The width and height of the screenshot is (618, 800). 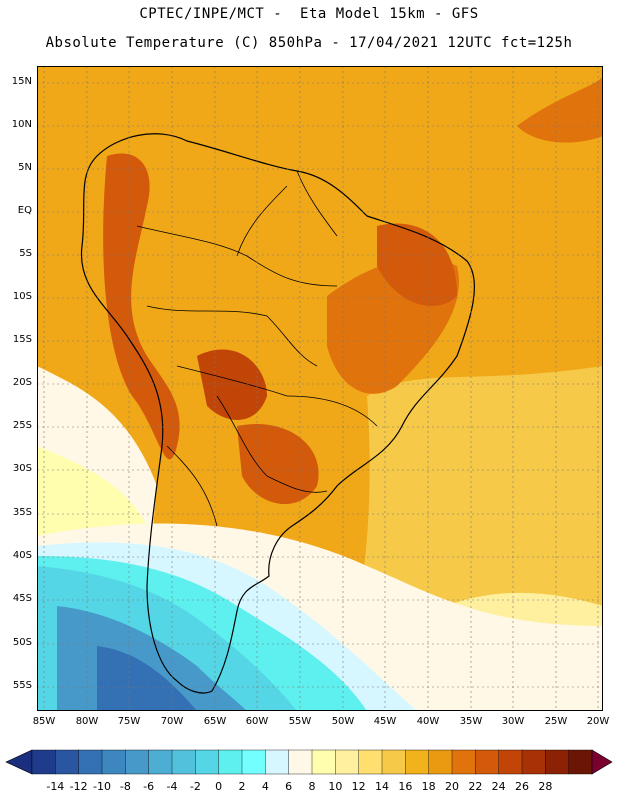 I want to click on lat-label: 10S, so click(x=22, y=296).